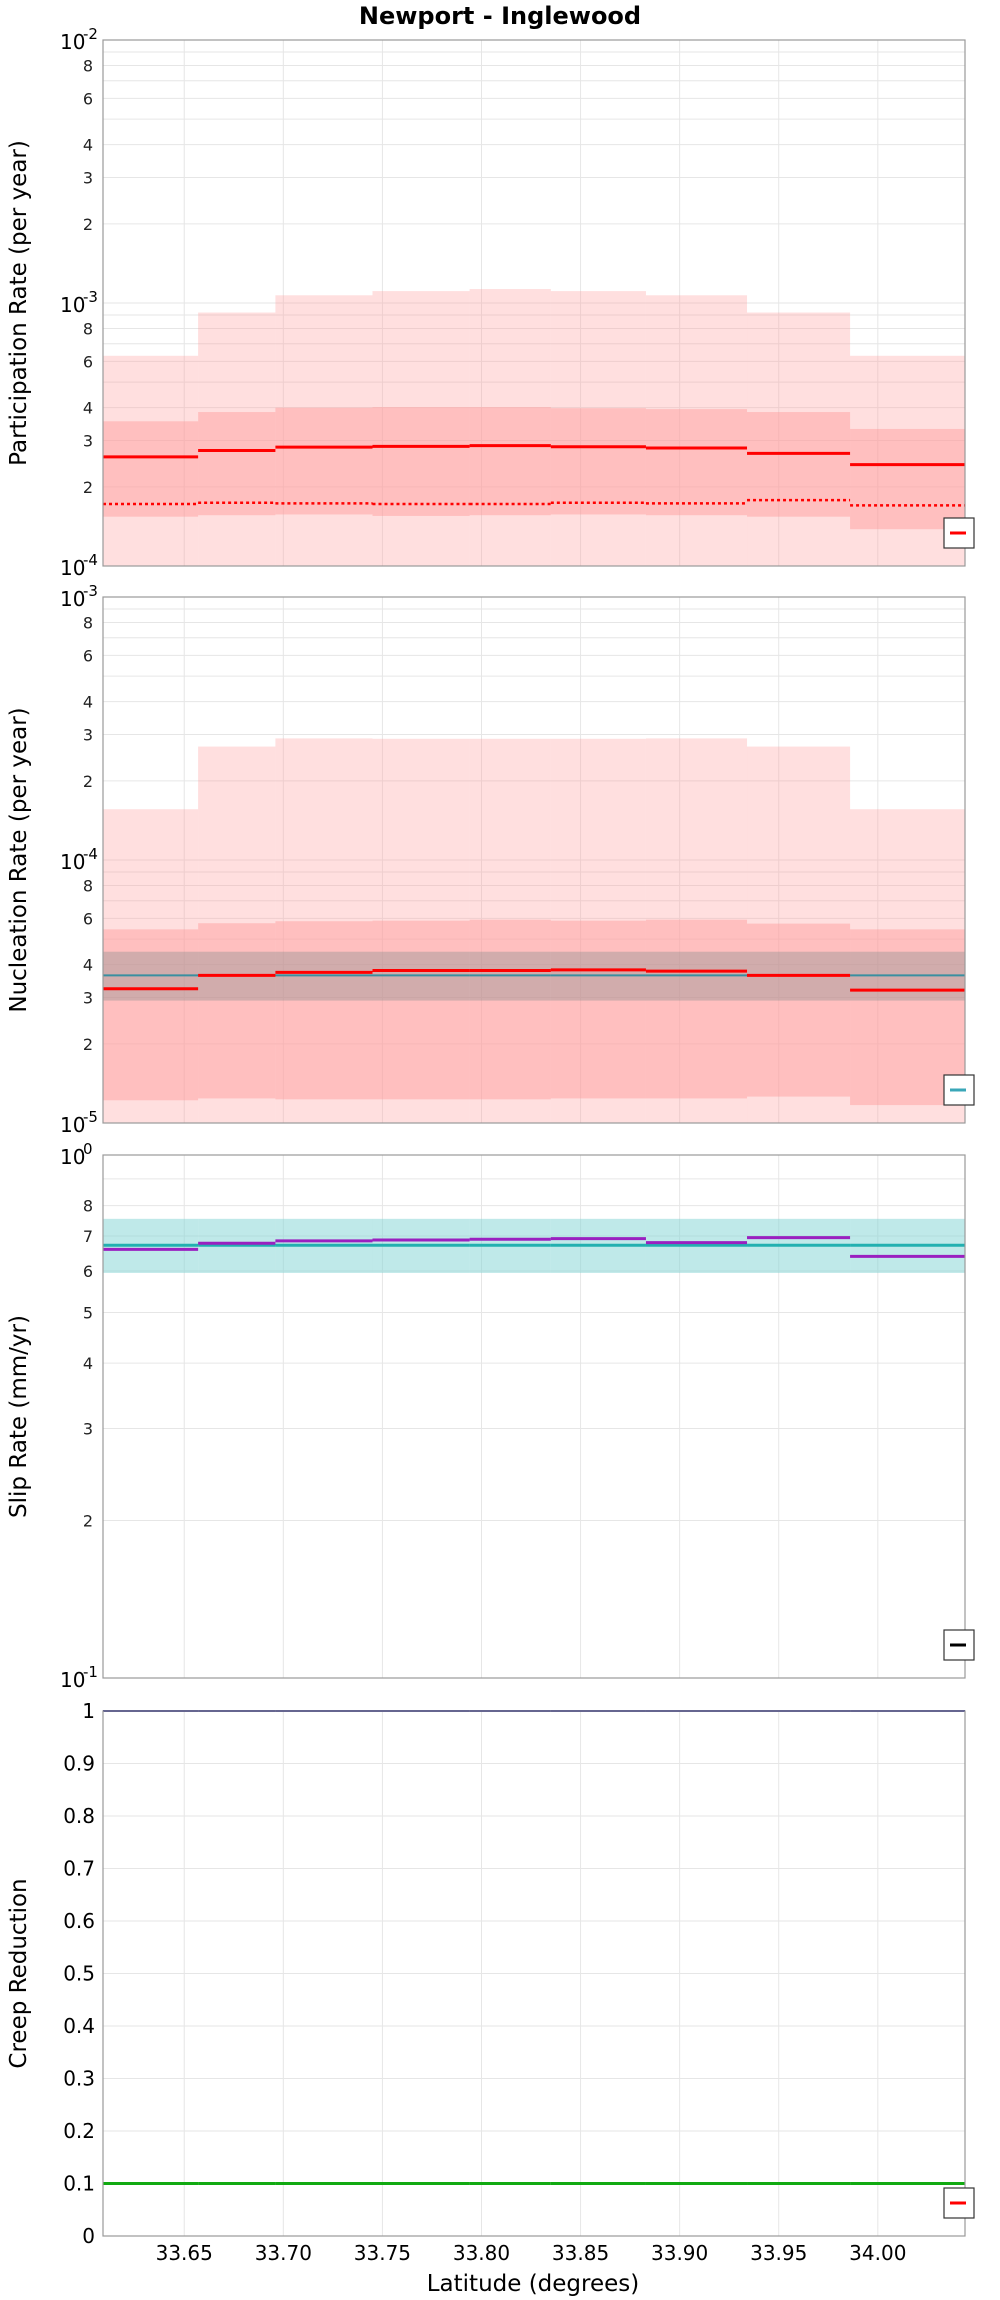 The image size is (1000, 2300). What do you see at coordinates (90, 854) in the screenshot?
I see `y-tick-exponent: -4` at bounding box center [90, 854].